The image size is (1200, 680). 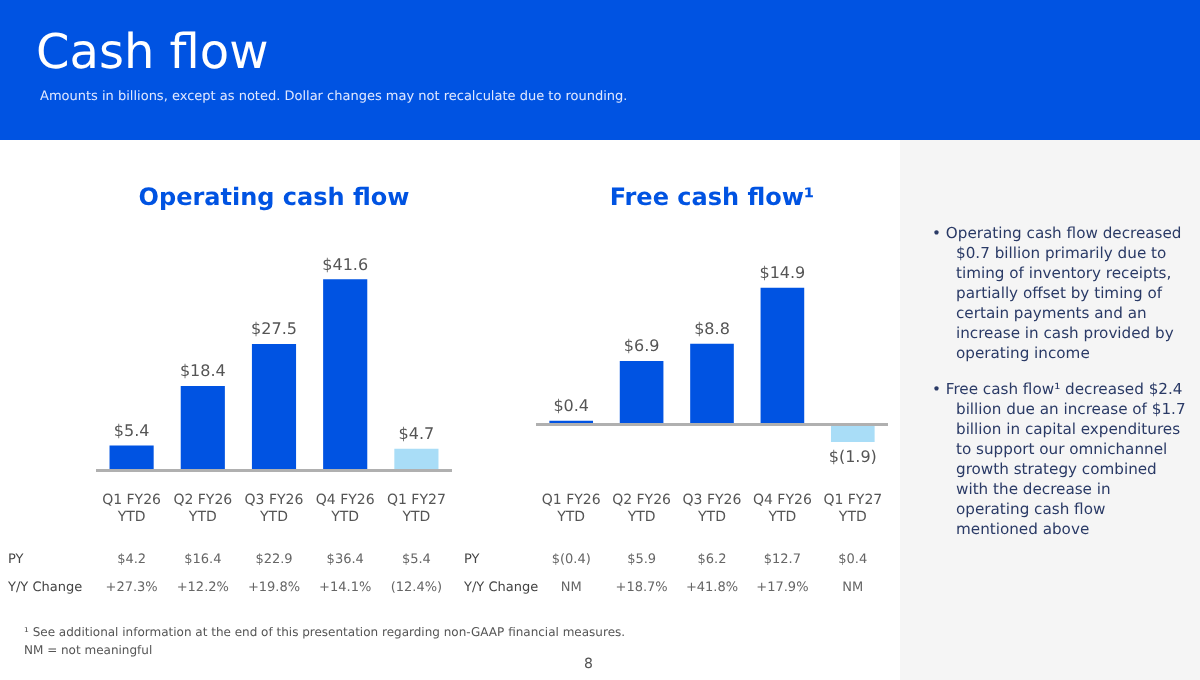 I want to click on data-label: $41.6, so click(x=345, y=264).